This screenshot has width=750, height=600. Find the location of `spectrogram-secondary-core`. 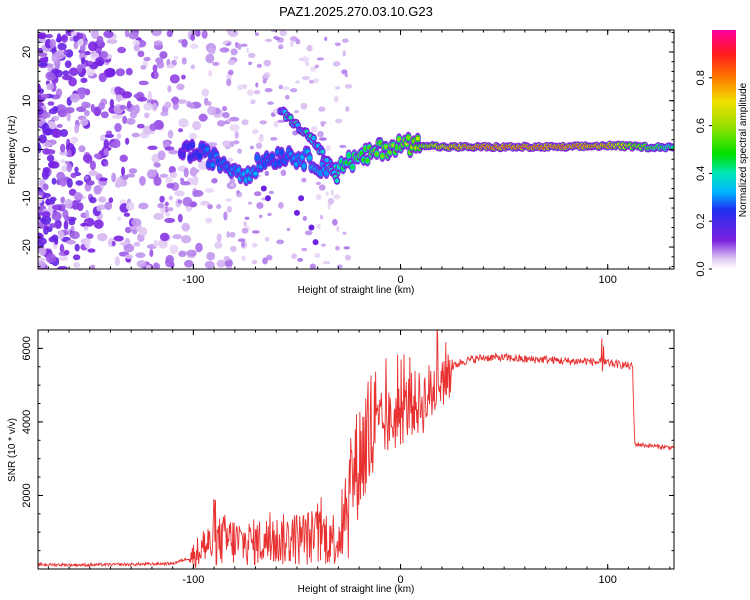

spectrogram-secondary-core is located at coordinates (326, 160).